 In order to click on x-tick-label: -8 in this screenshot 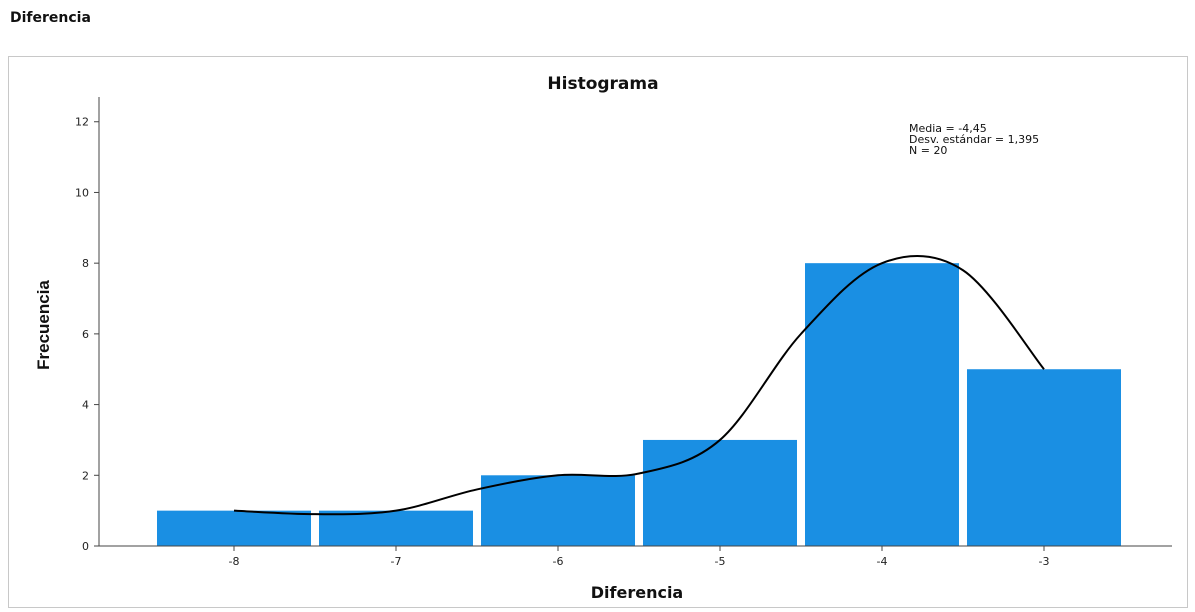, I will do `click(234, 561)`.